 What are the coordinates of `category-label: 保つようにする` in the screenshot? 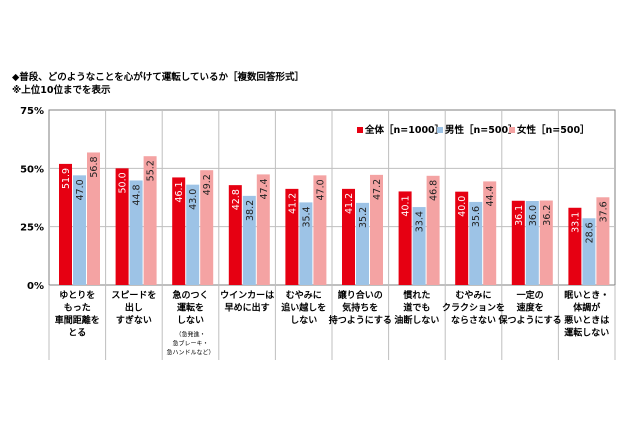 It's located at (530, 320).